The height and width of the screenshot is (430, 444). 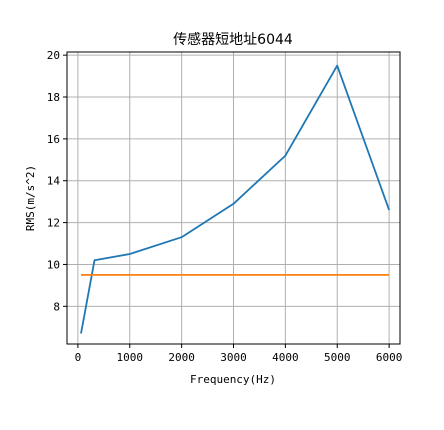 What do you see at coordinates (389, 357) in the screenshot?
I see `x-tick-label: 6000` at bounding box center [389, 357].